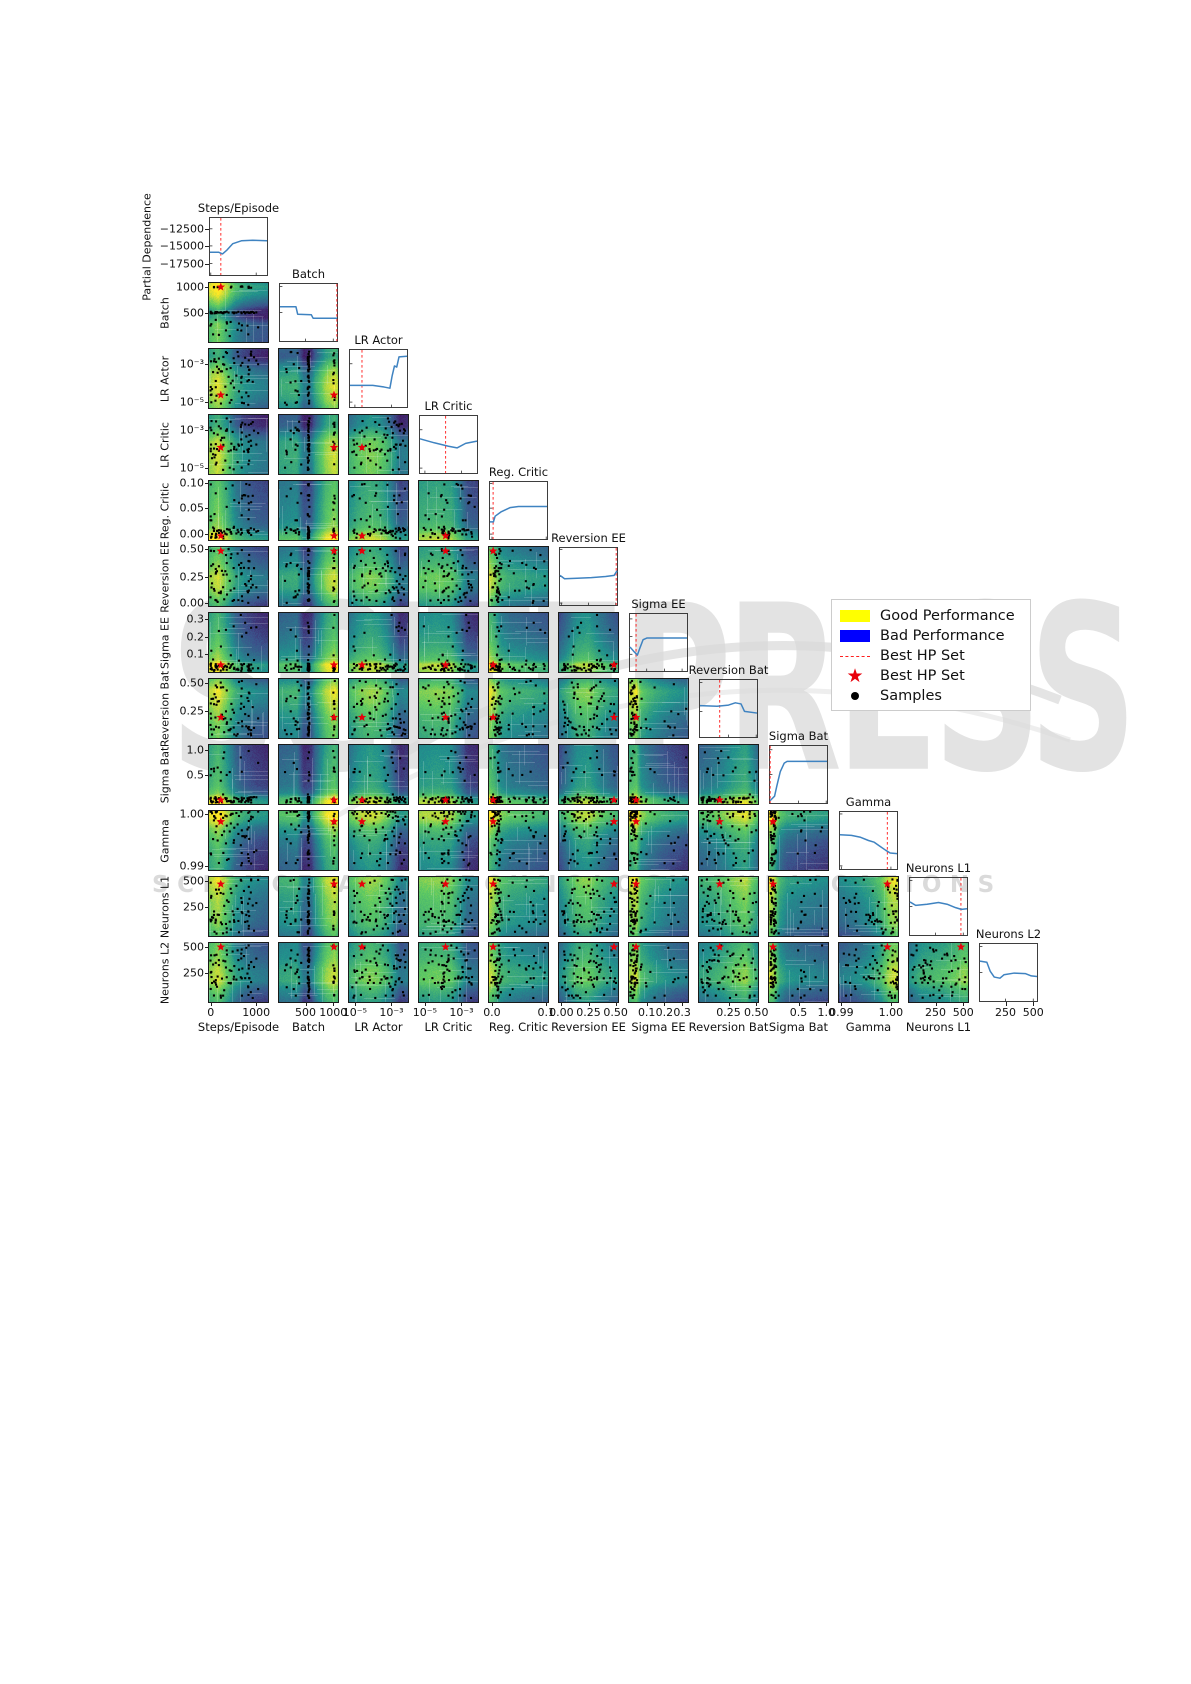  Describe the element at coordinates (728, 708) in the screenshot. I see `diagonal-plot-Reversion Bat` at that location.